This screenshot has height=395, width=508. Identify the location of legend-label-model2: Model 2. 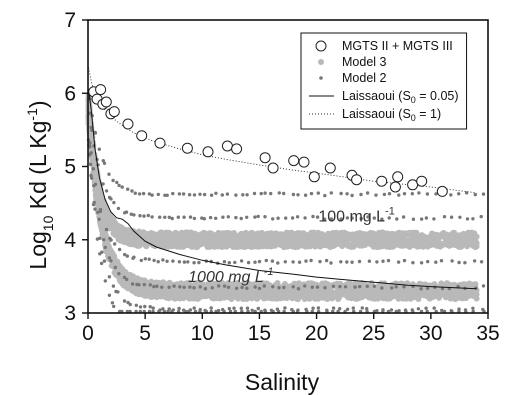
(364, 78).